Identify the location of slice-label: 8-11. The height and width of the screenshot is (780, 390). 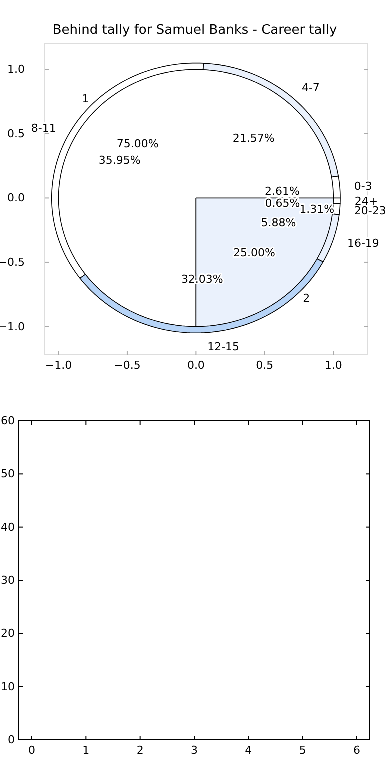
(43, 128).